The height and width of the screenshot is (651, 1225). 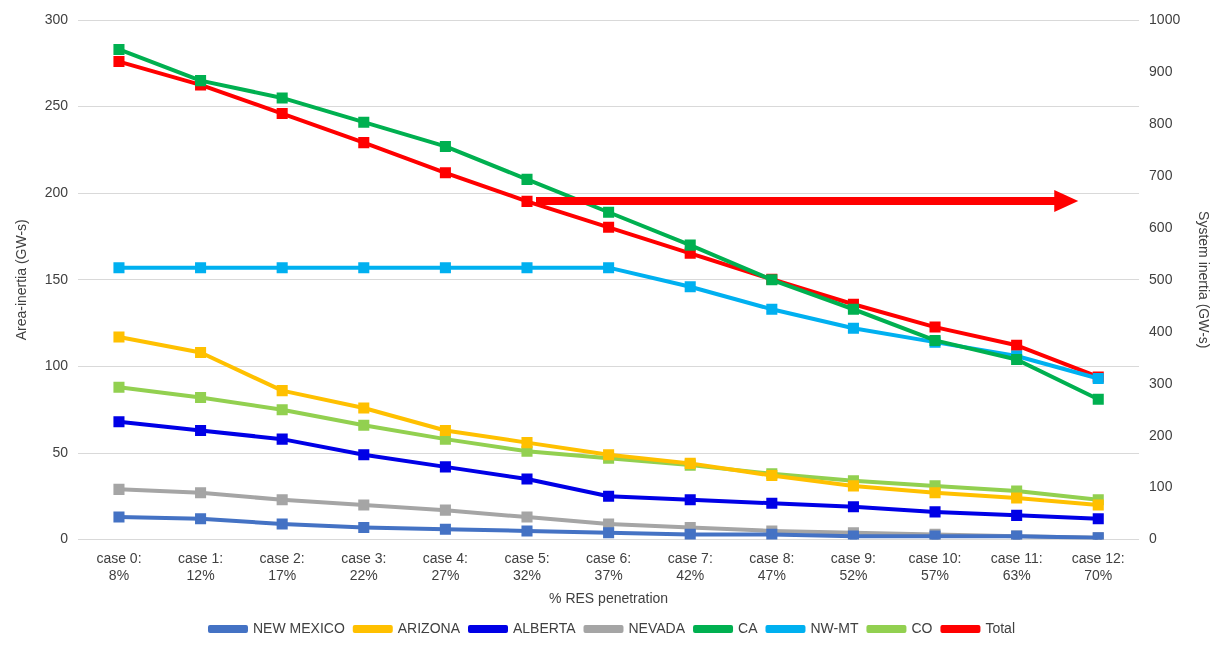 What do you see at coordinates (1016, 566) in the screenshot?
I see `x-tick-label: case 11: 63%` at bounding box center [1016, 566].